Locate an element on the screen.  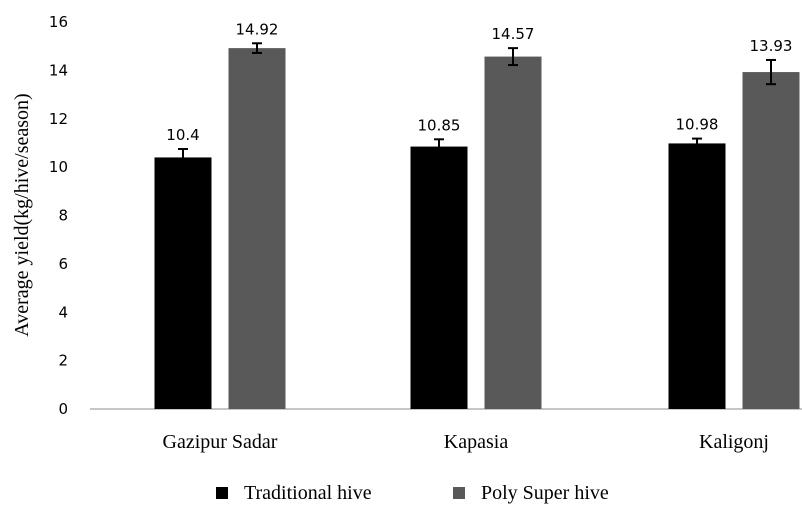
y-axis-title-group: Average yield(kg/hive/season) is located at coordinates (22, 214).